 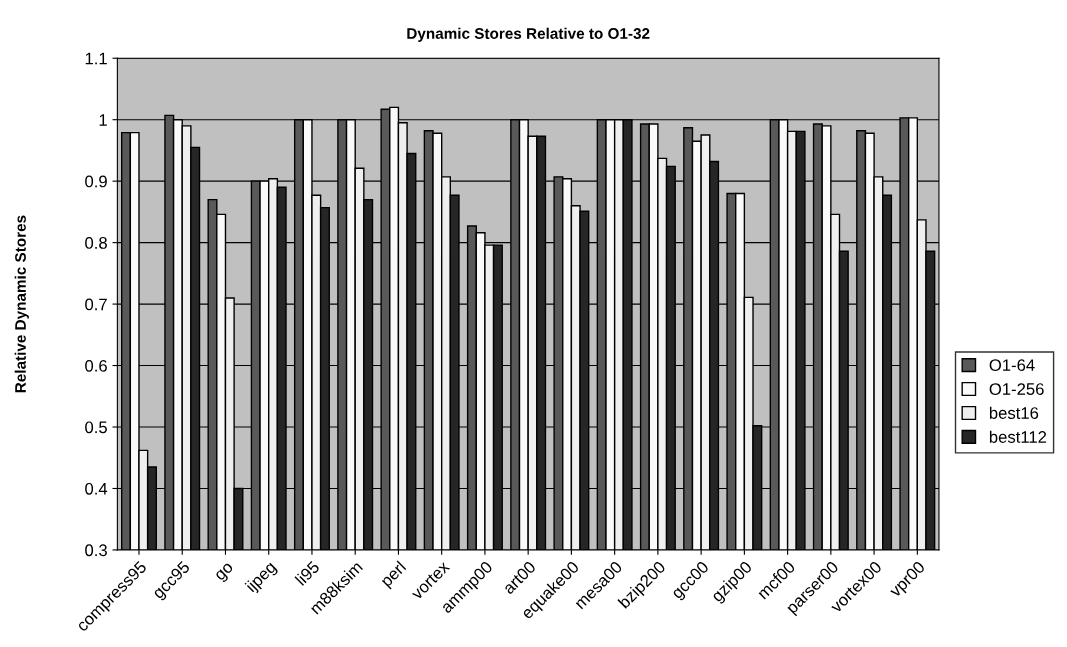 What do you see at coordinates (1012, 365) in the screenshot?
I see `legend-label: O1-64` at bounding box center [1012, 365].